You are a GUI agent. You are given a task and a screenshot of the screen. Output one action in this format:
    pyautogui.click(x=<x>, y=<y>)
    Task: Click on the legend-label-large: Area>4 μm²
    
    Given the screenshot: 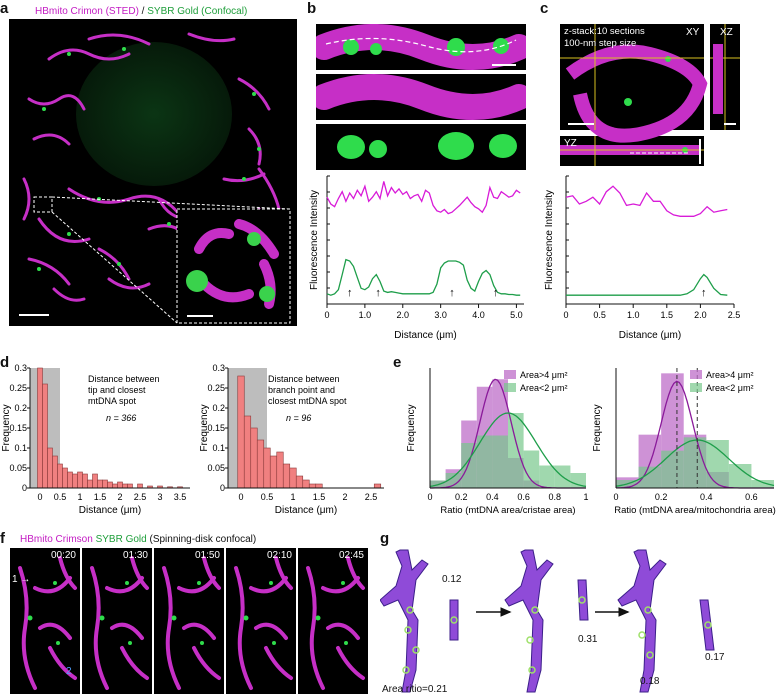 What is the action you would take?
    pyautogui.click(x=729, y=375)
    